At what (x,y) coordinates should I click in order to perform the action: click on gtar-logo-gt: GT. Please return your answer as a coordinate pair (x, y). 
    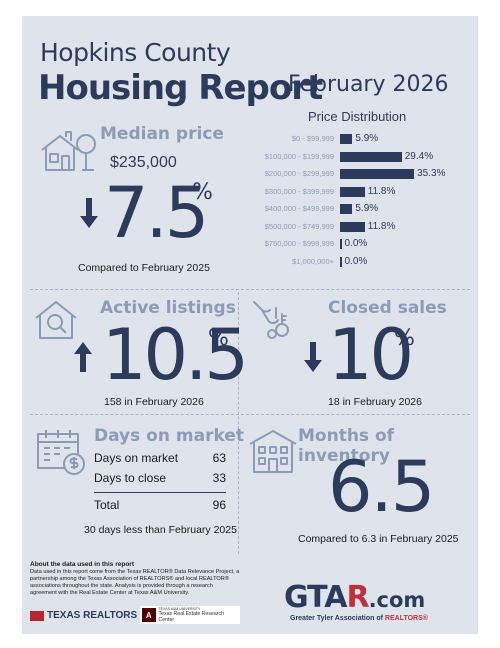
    Looking at the image, I should click on (304, 597).